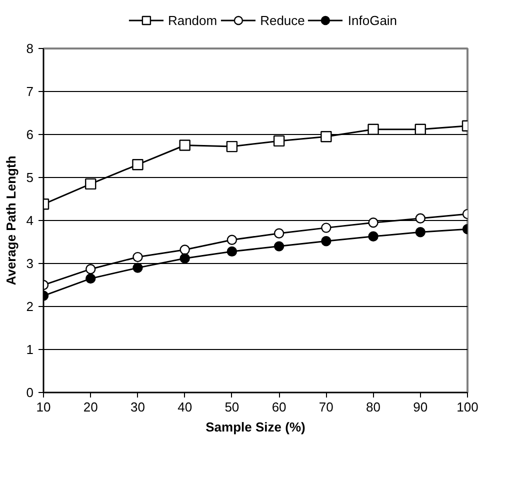 The height and width of the screenshot is (496, 518). I want to click on y-tick-label: 5, so click(30, 177).